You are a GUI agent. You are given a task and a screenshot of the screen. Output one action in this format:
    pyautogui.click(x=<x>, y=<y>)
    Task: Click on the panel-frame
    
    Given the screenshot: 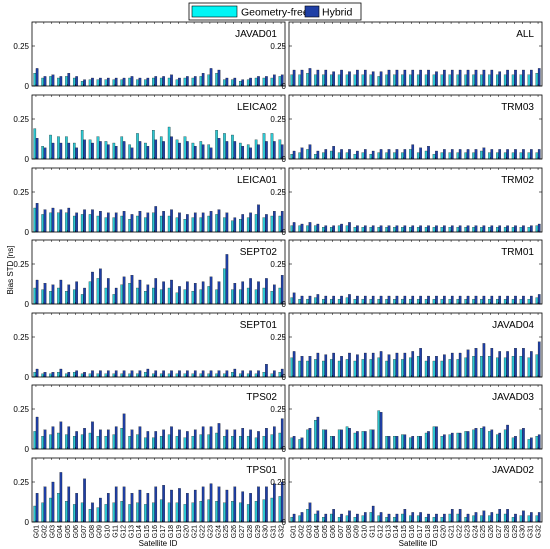 What is the action you would take?
    pyautogui.click(x=158, y=54)
    